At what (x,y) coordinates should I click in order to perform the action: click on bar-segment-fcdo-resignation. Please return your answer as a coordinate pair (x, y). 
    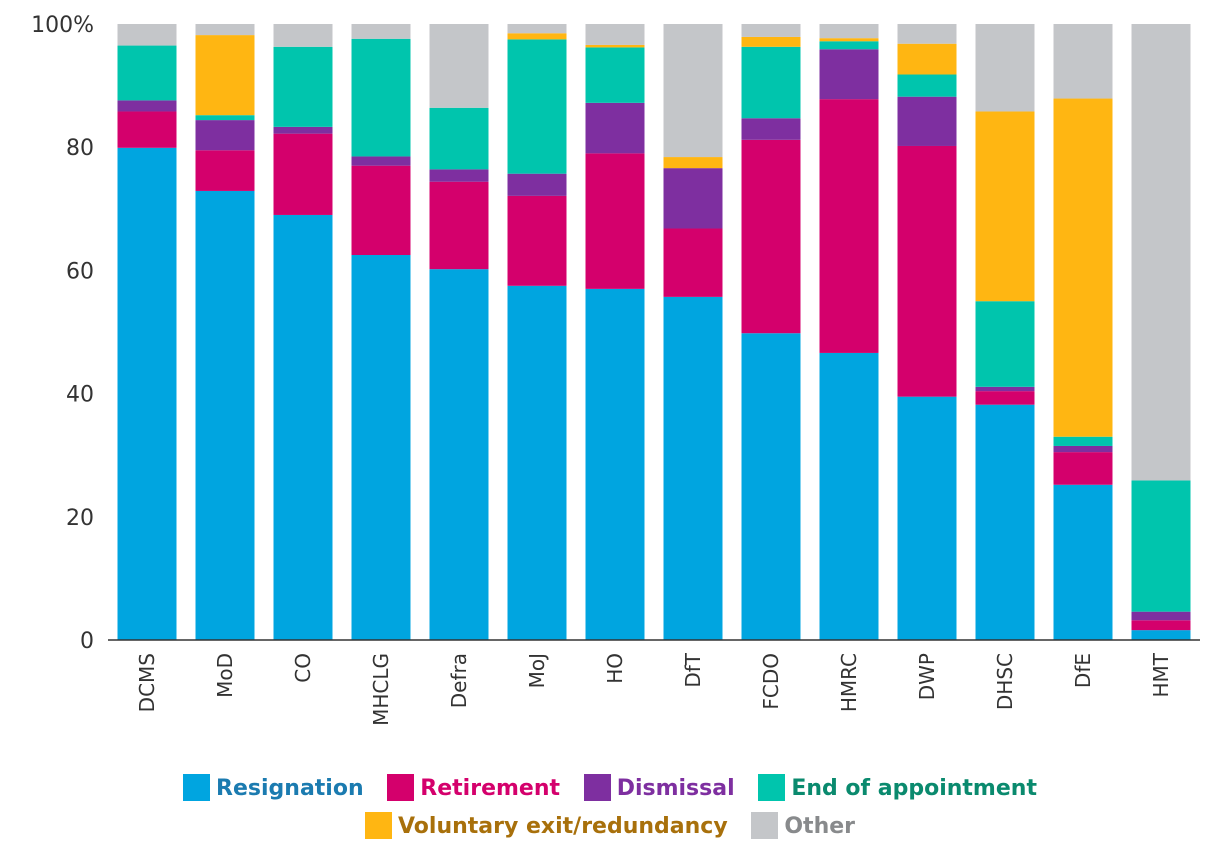
    Looking at the image, I should click on (771, 486).